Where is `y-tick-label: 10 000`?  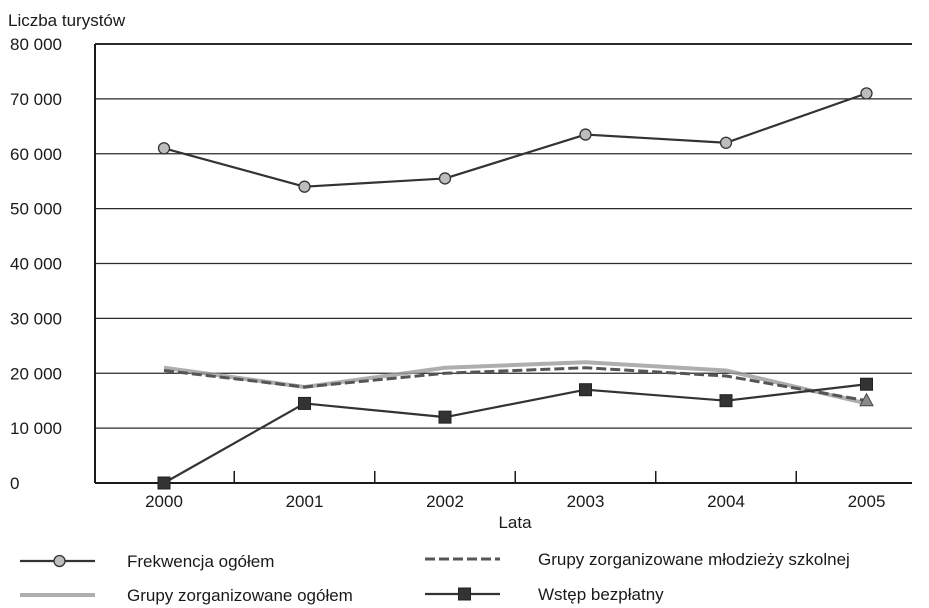 y-tick-label: 10 000 is located at coordinates (36, 428).